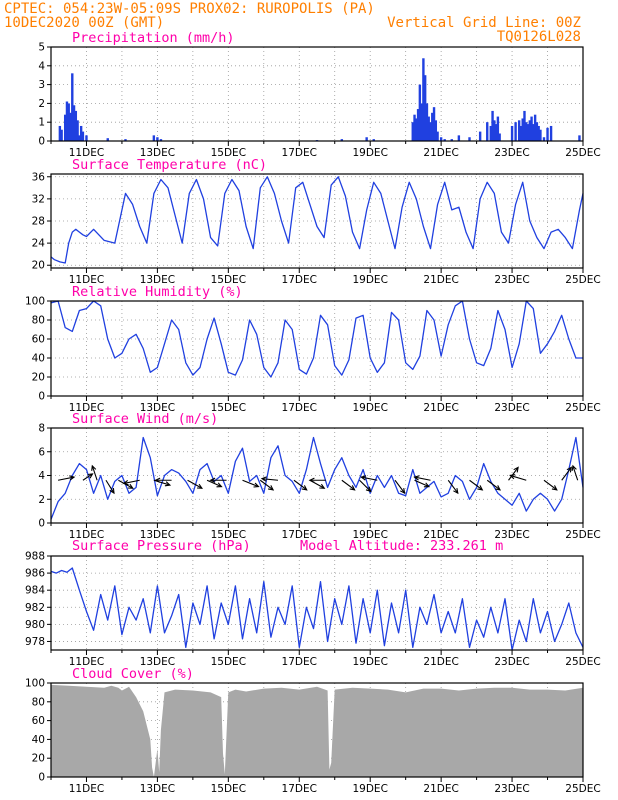  What do you see at coordinates (582, 280) in the screenshot?
I see `temp-xtick-label: 25DEC` at bounding box center [582, 280].